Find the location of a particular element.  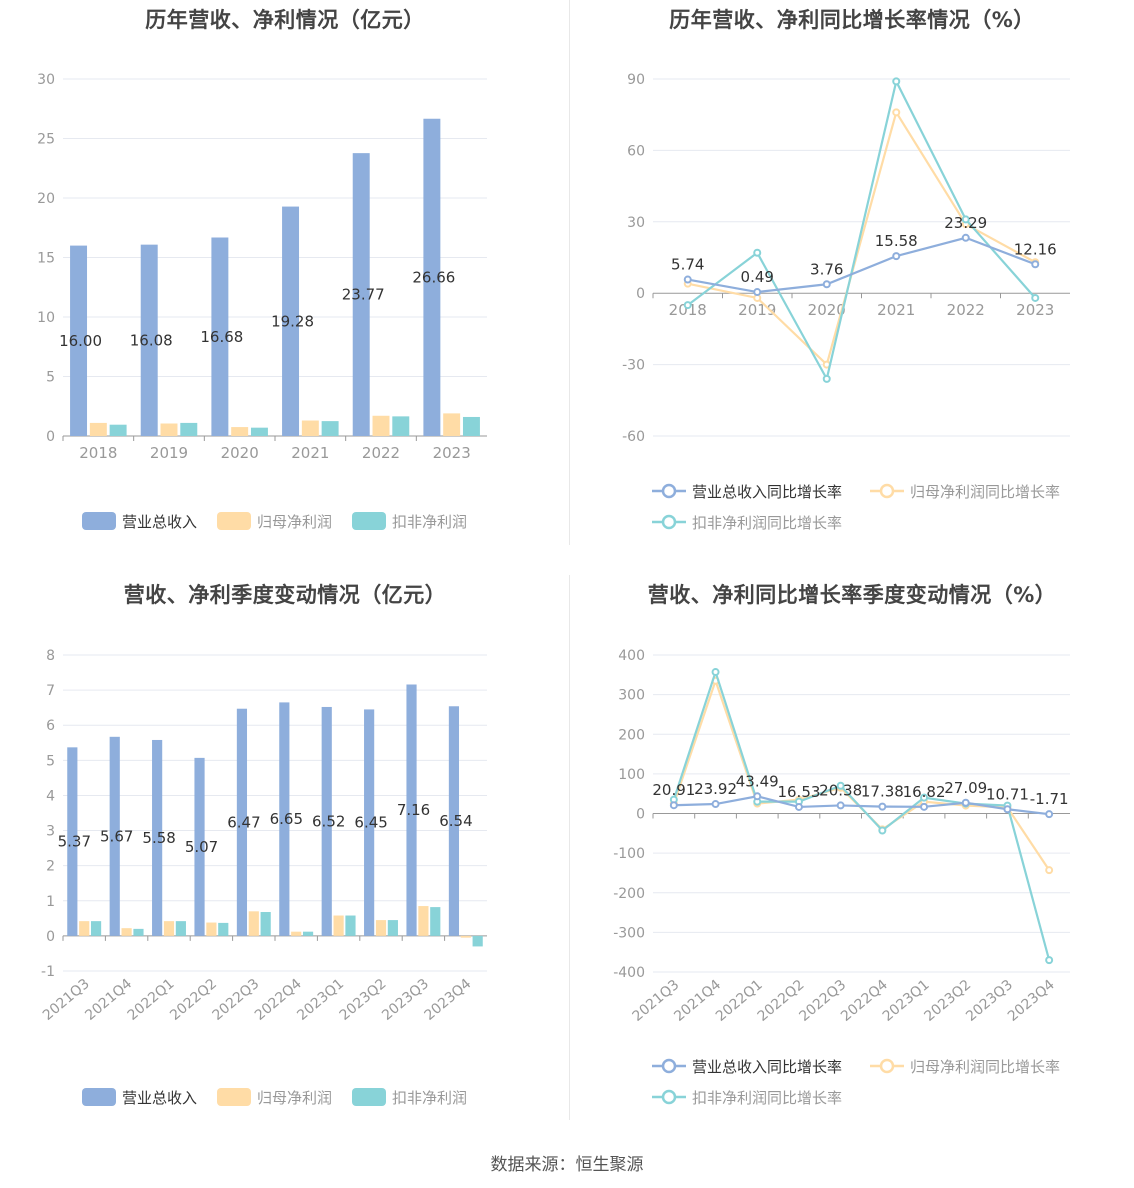

data-label: 20.38 is located at coordinates (840, 790).